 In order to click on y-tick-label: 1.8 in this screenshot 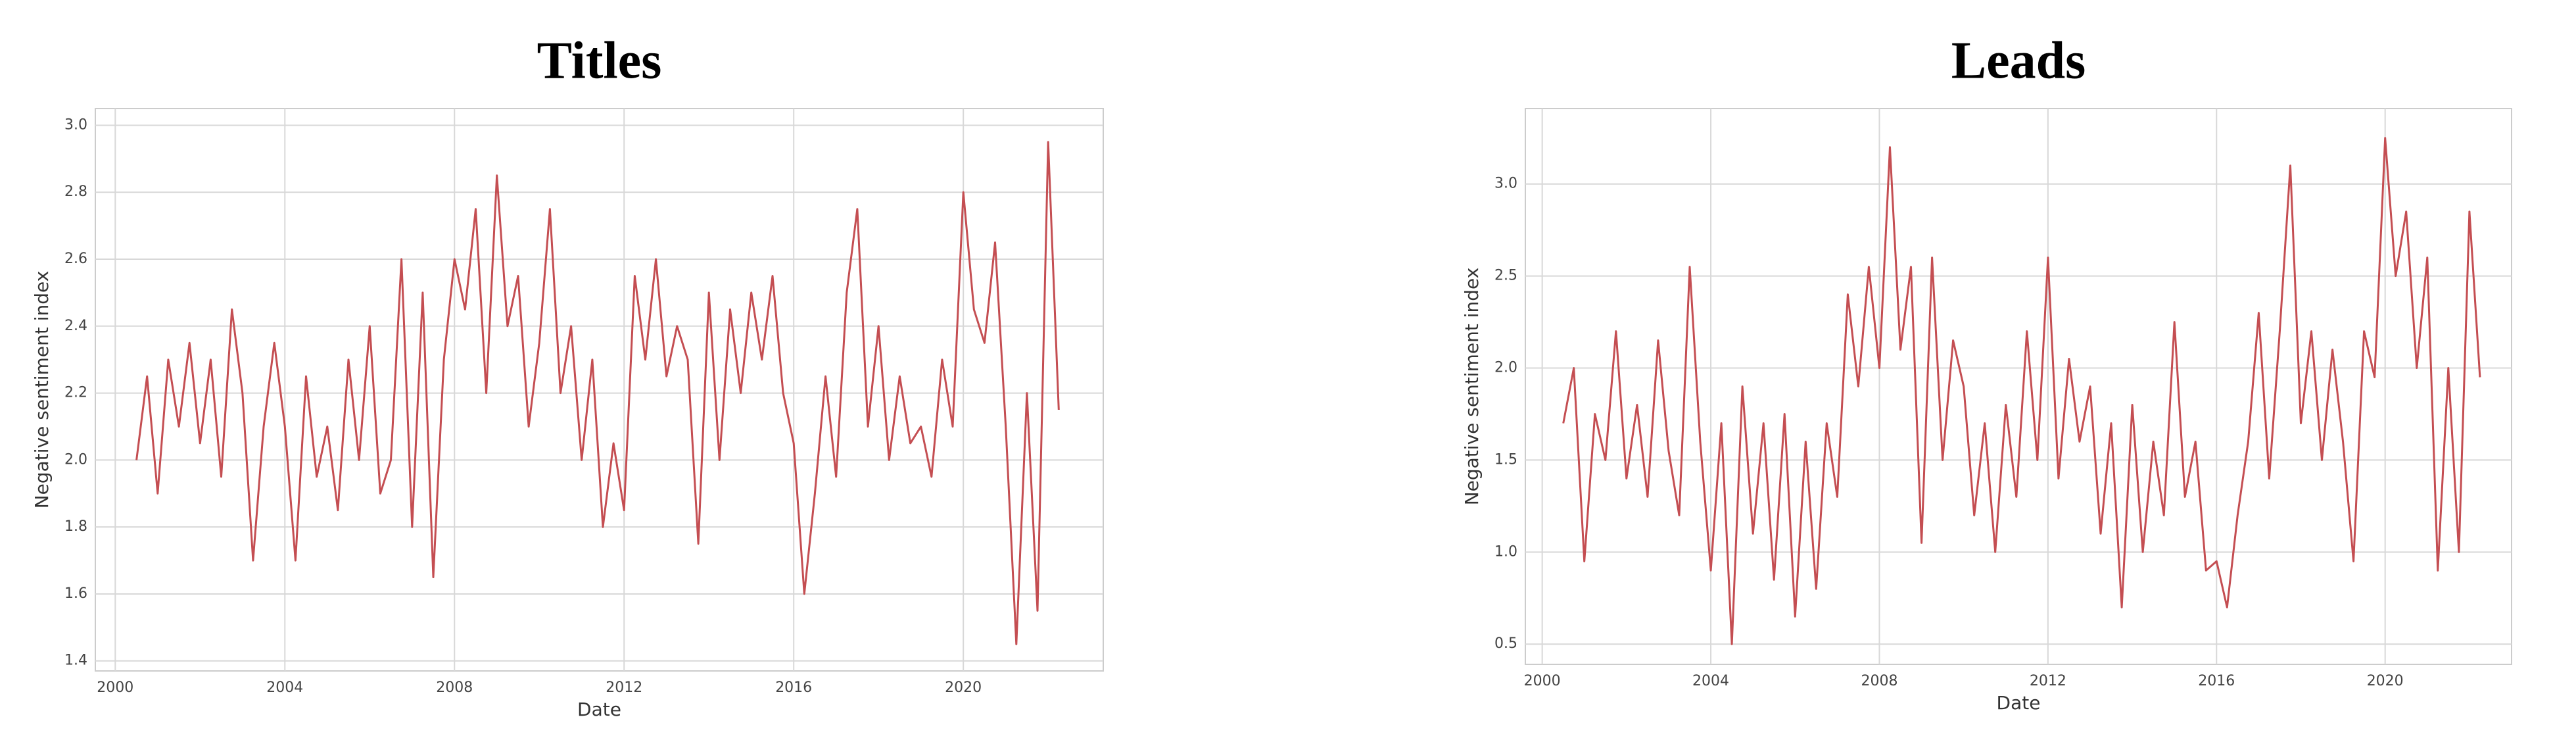, I will do `click(76, 526)`.